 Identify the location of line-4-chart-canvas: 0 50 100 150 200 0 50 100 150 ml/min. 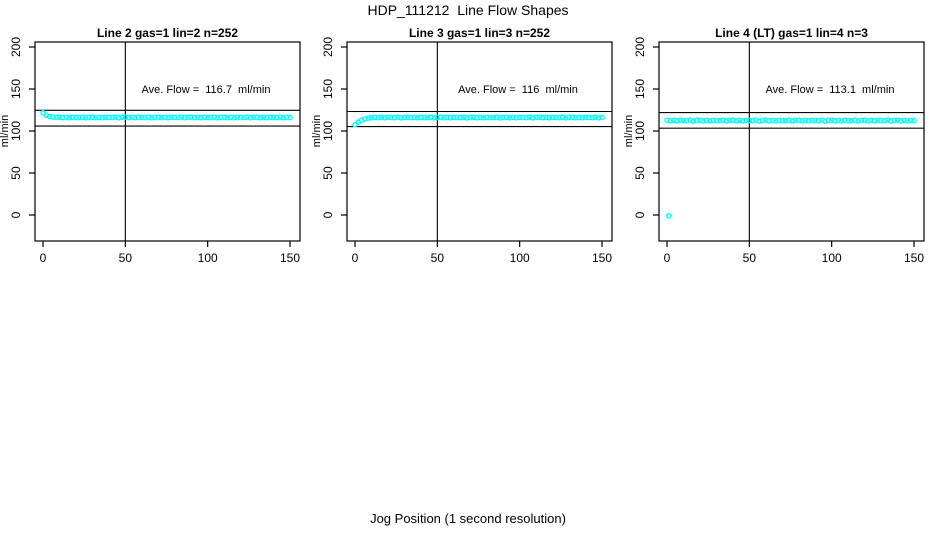
(774, 151).